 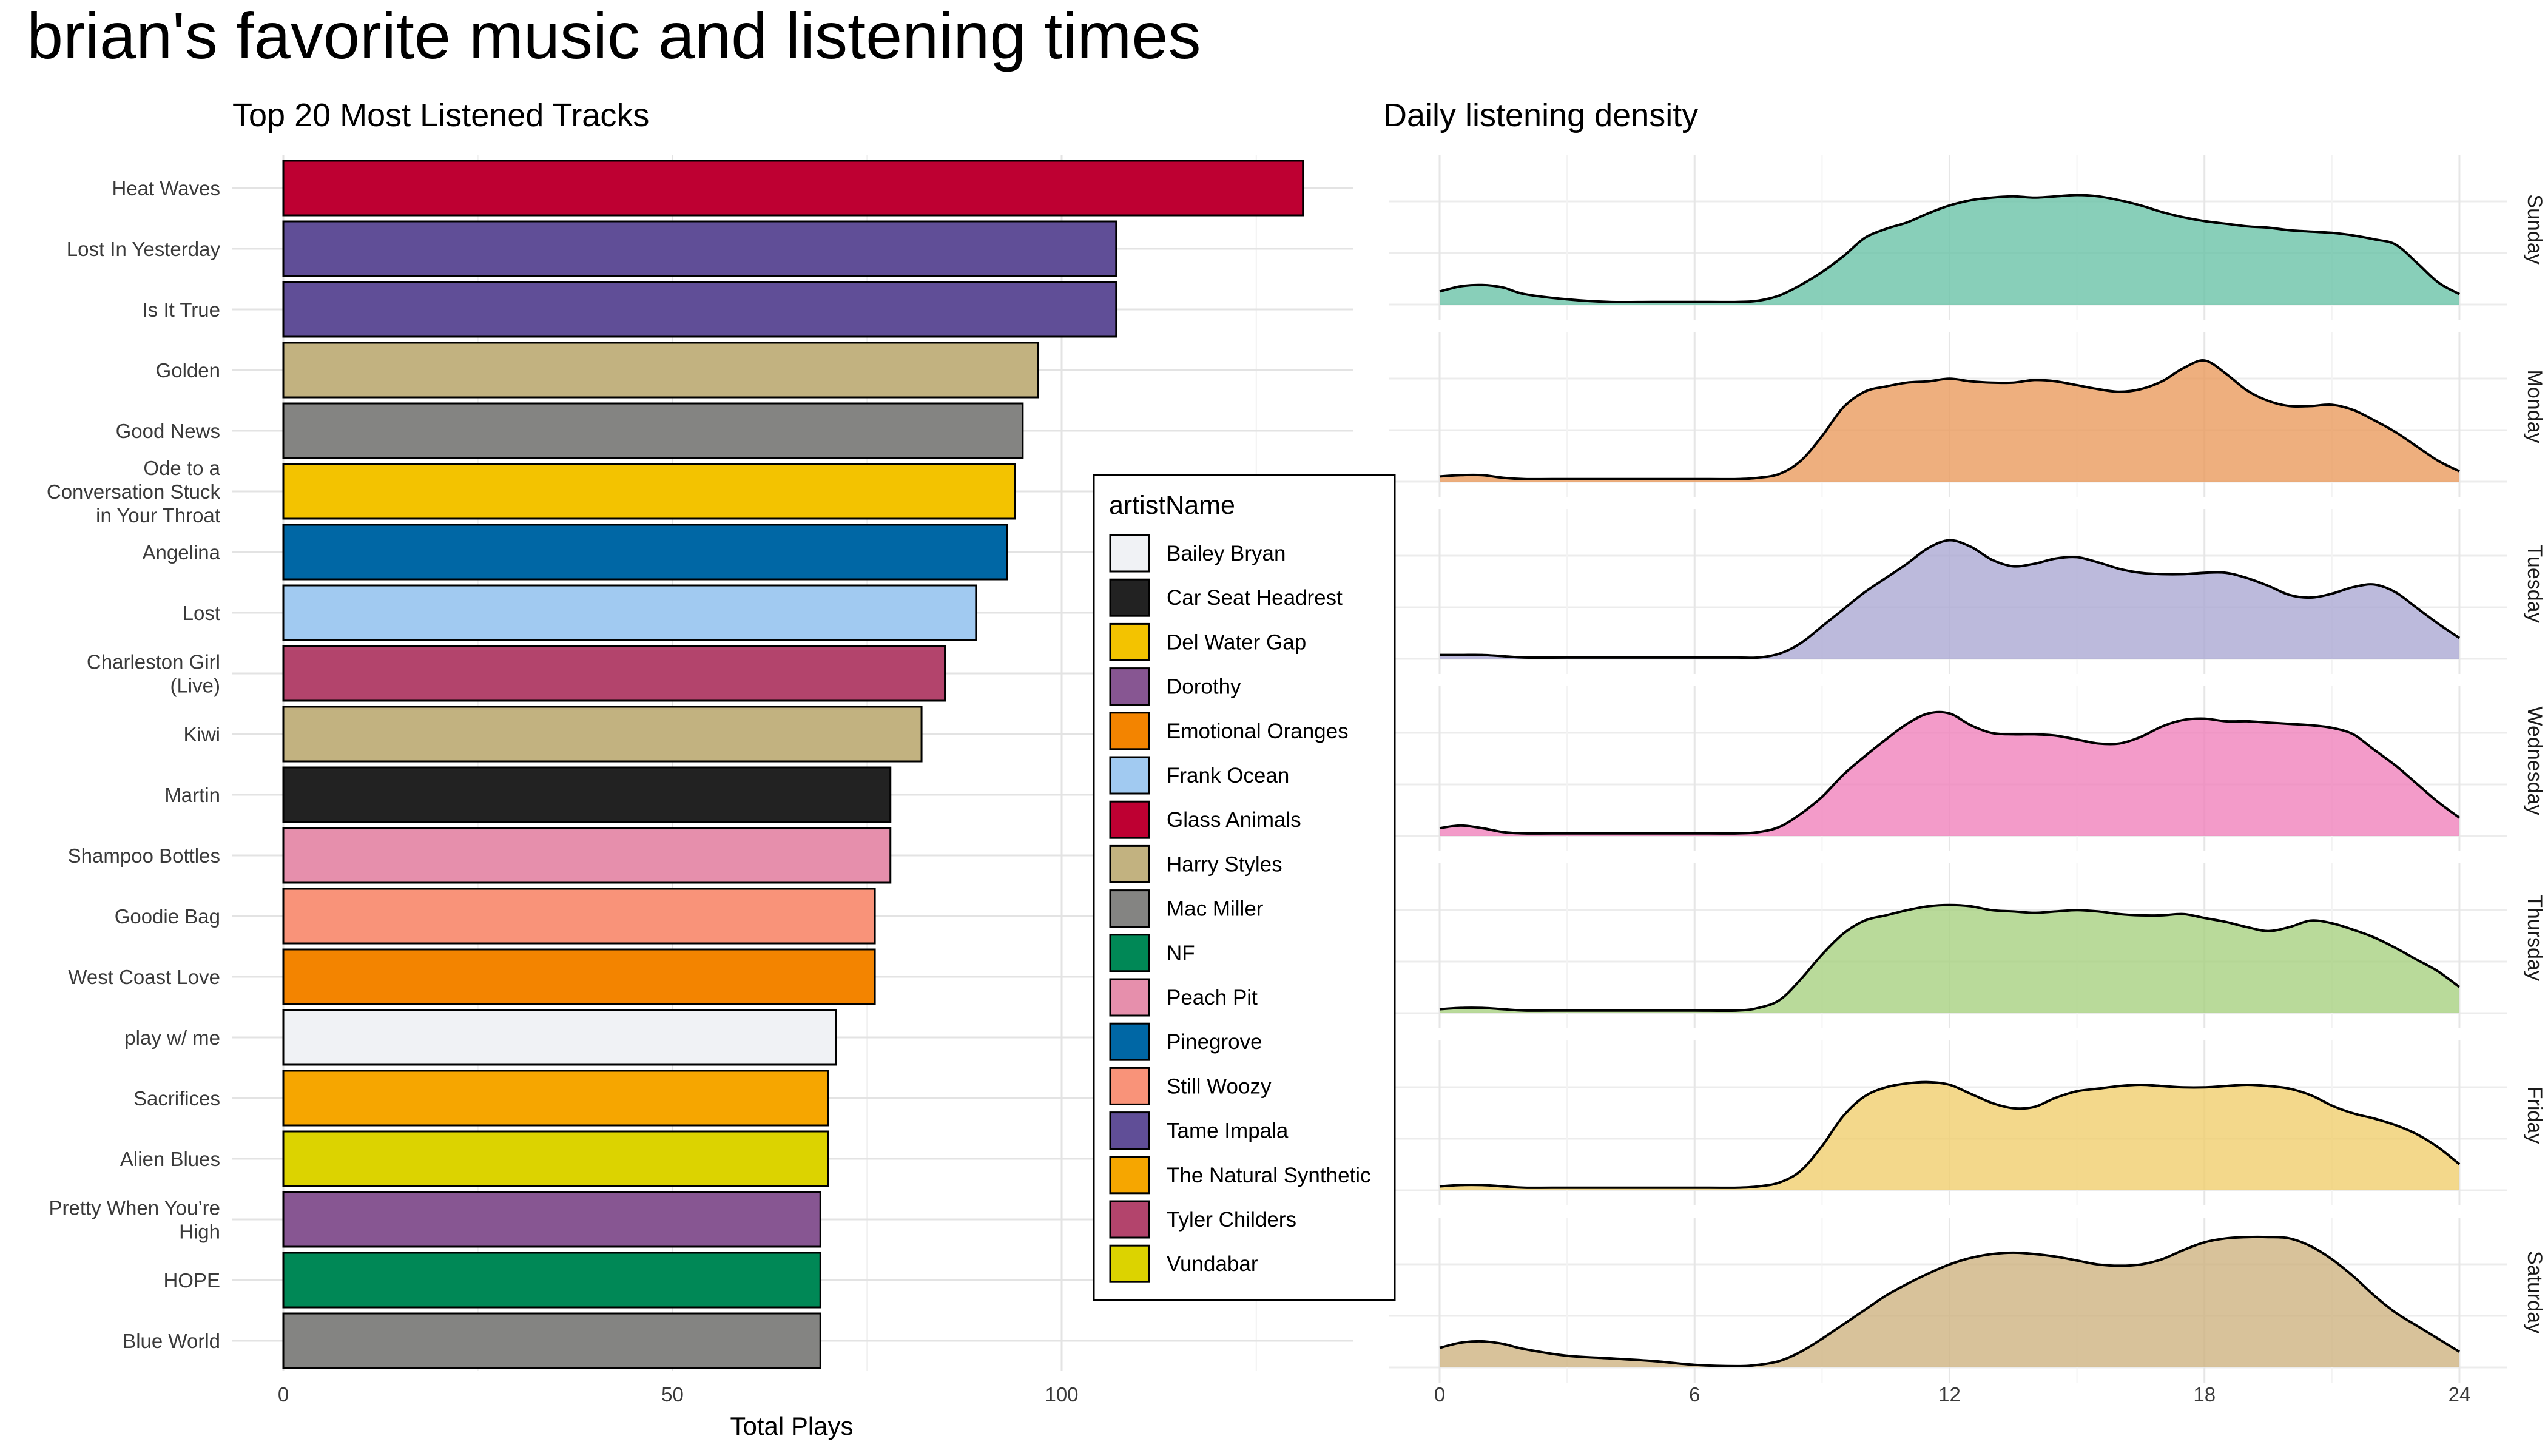 I want to click on bar-category-label: West Coast Love, so click(x=144, y=977).